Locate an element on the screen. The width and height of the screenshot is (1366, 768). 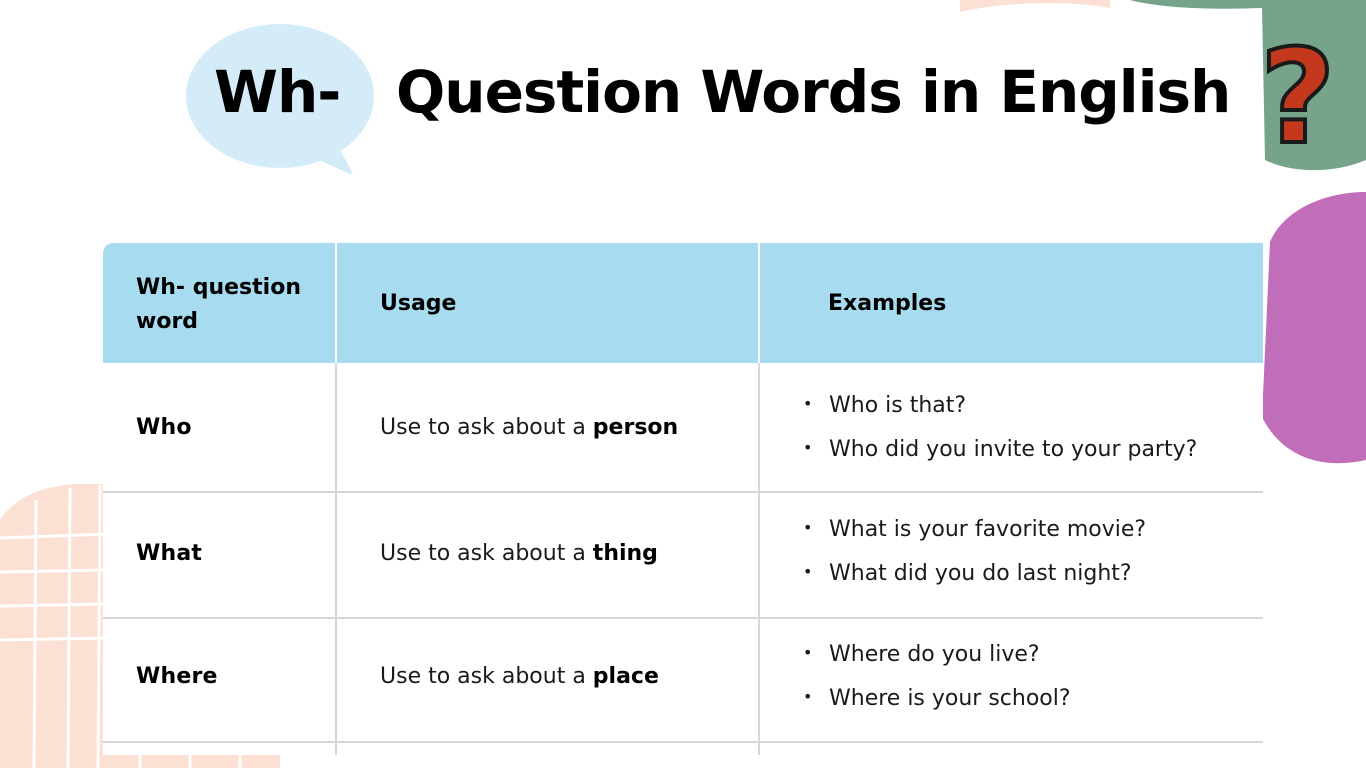
header-word: Wh- question word is located at coordinates (218, 304).